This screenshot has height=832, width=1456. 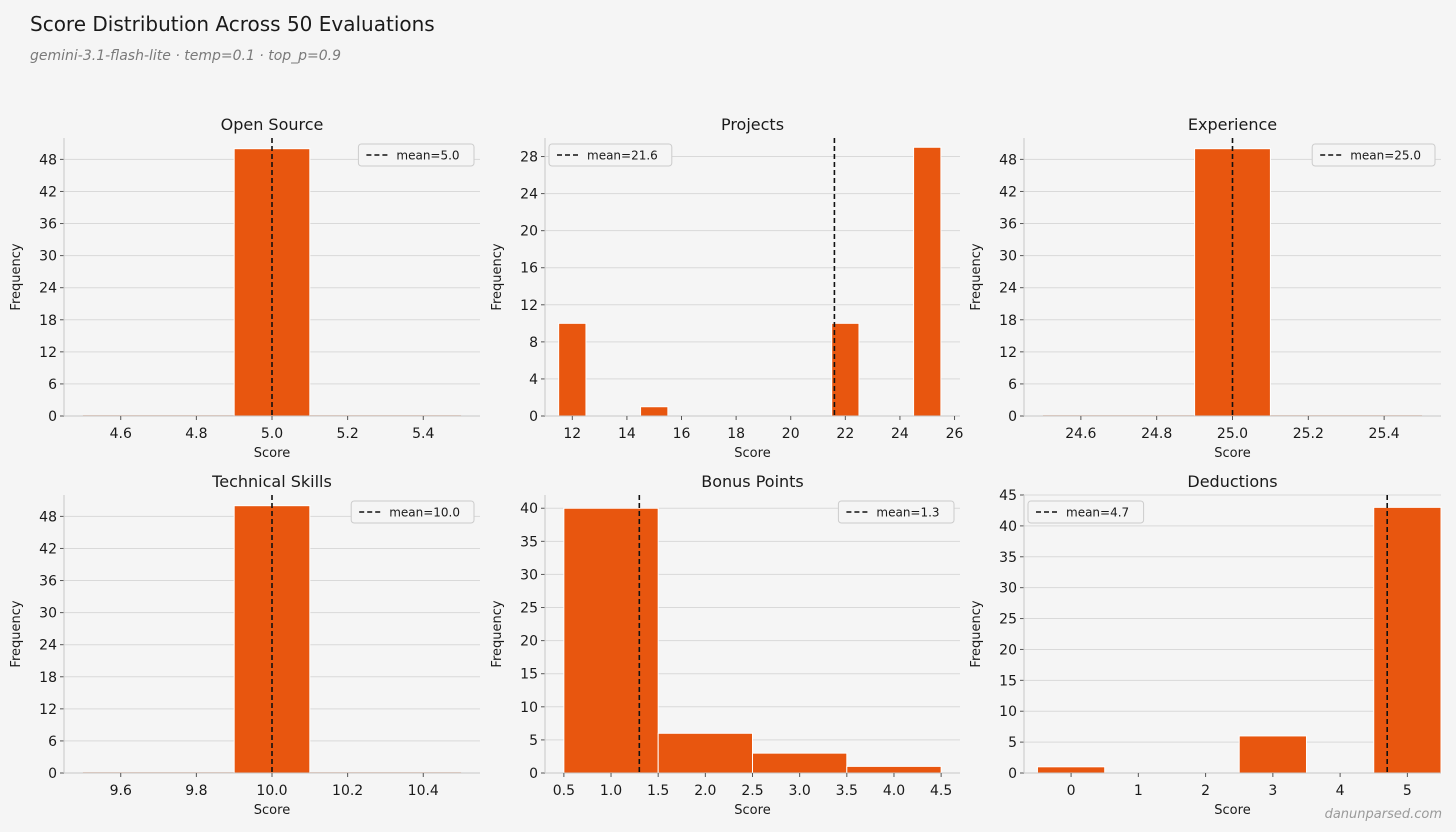 I want to click on y-tick-label: 5, so click(x=1012, y=743).